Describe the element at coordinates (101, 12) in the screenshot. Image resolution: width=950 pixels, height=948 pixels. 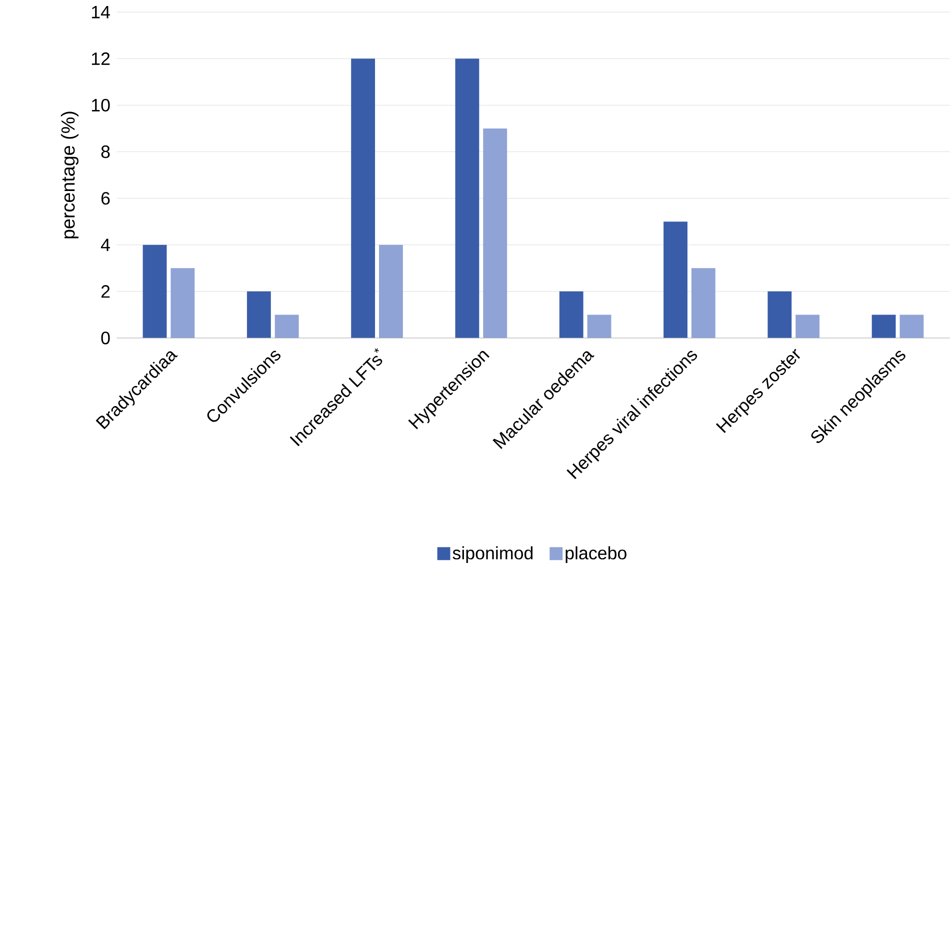
I see `y-tick-label: 14` at that location.